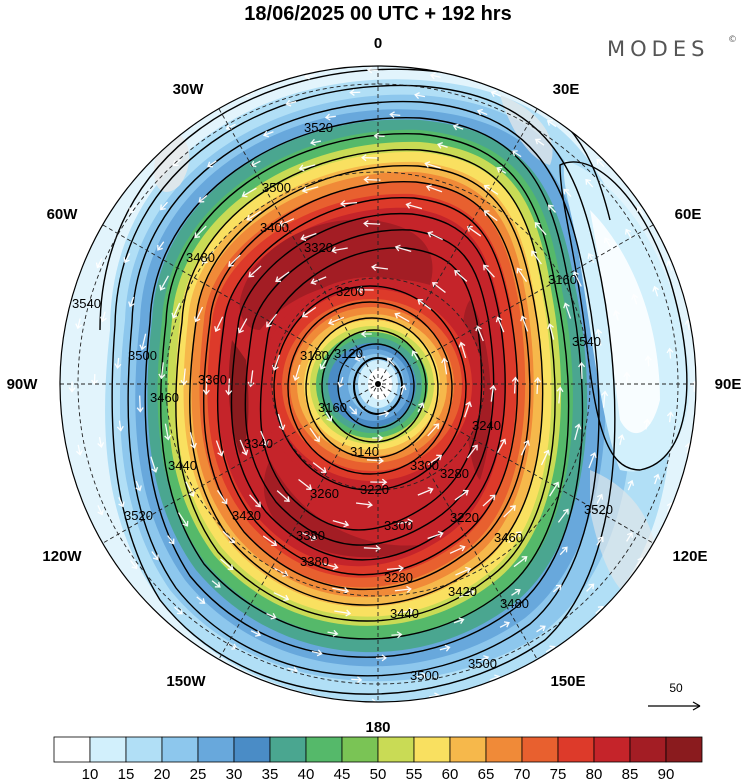 This screenshot has height=782, width=750. What do you see at coordinates (658, 49) in the screenshot?
I see `brand-logo: MODES` at bounding box center [658, 49].